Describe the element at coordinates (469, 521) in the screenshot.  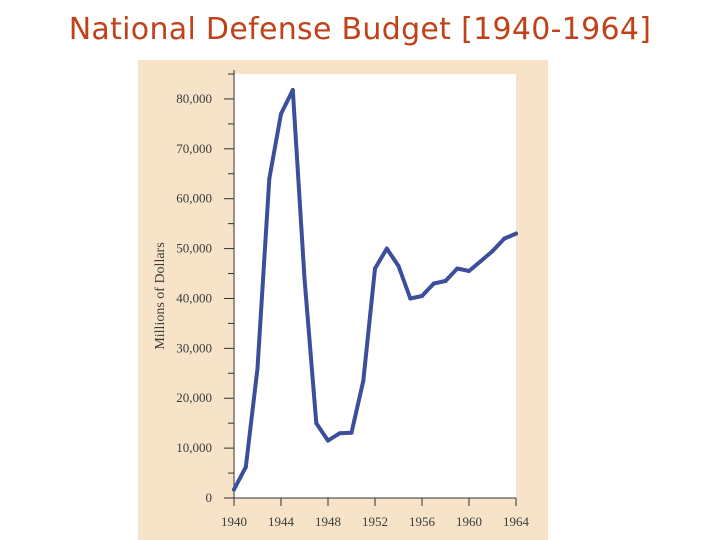
I see `x-tick-label: 1960` at that location.